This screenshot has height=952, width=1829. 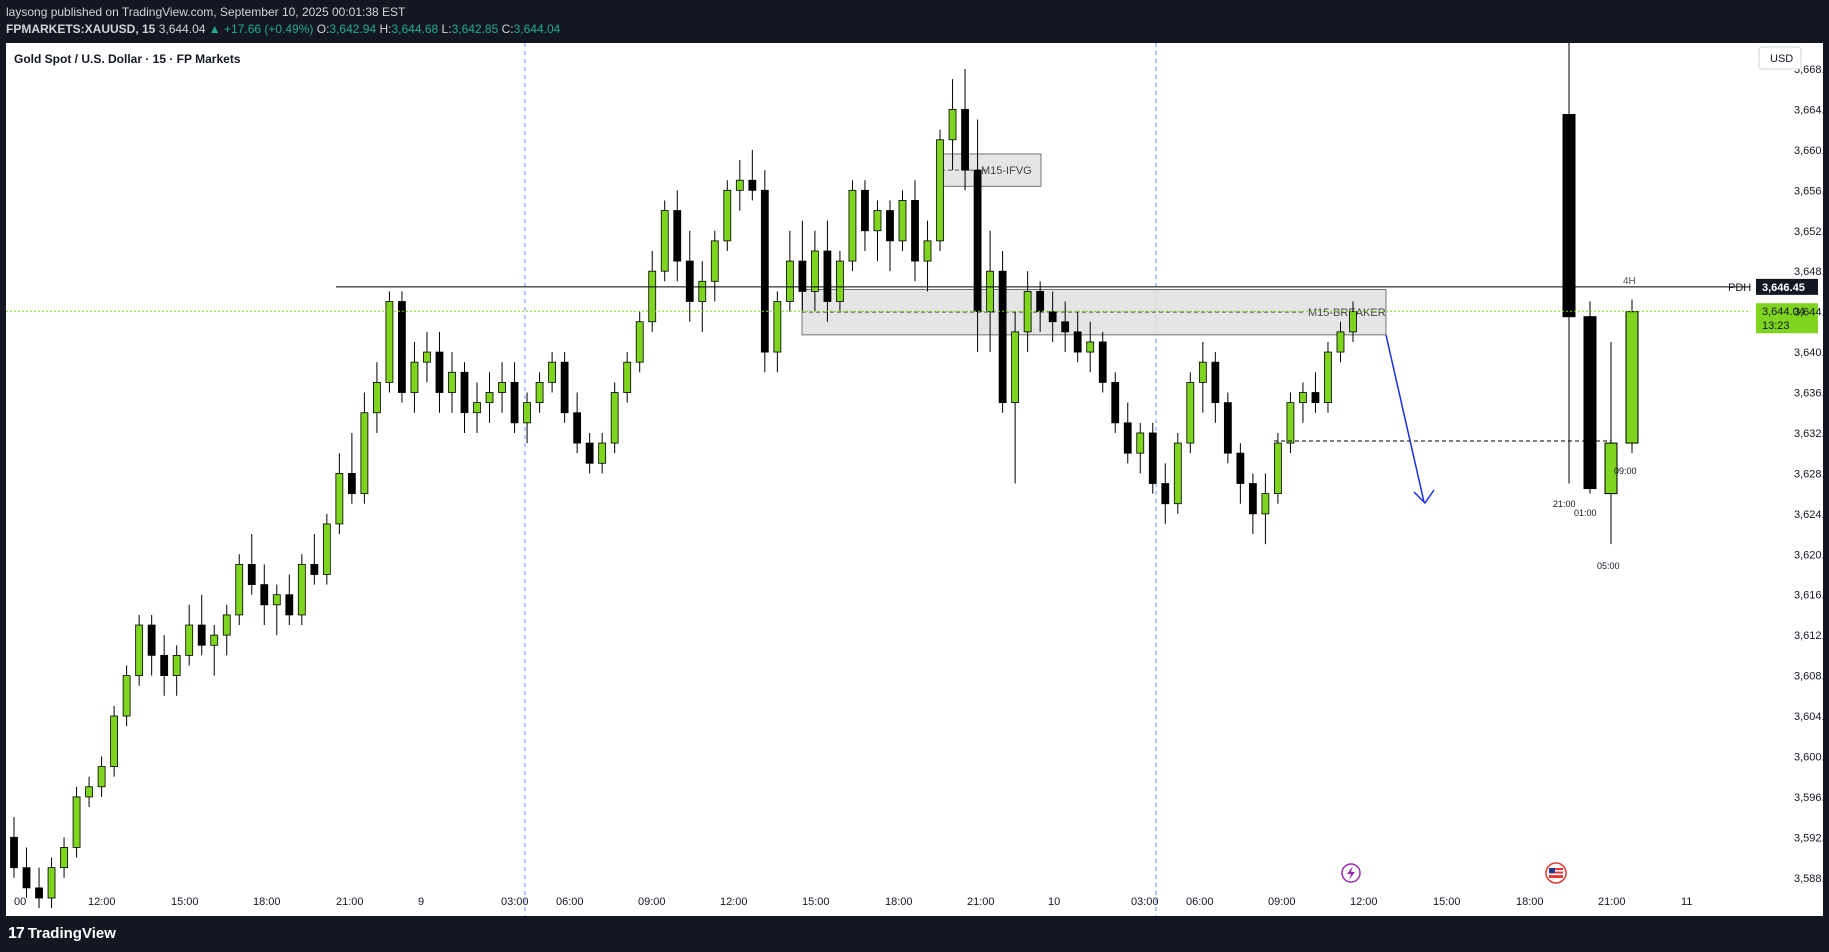 What do you see at coordinates (1780, 58) in the screenshot?
I see `currency-button: USD` at bounding box center [1780, 58].